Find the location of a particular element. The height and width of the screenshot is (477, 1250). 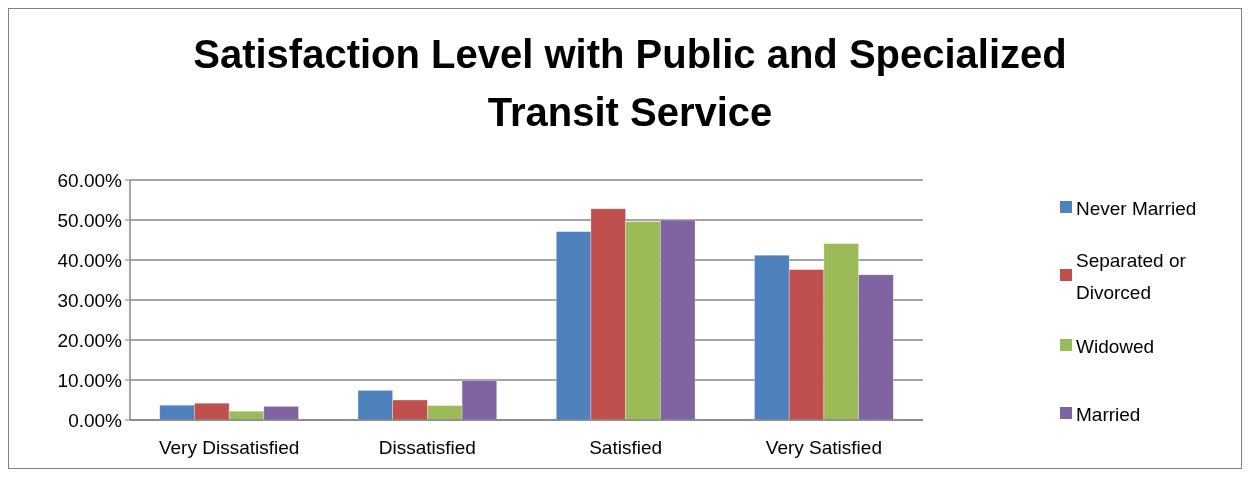

chart-title: Satisfaction Level with Public and Specialized Transit Service is located at coordinates (630, 83).